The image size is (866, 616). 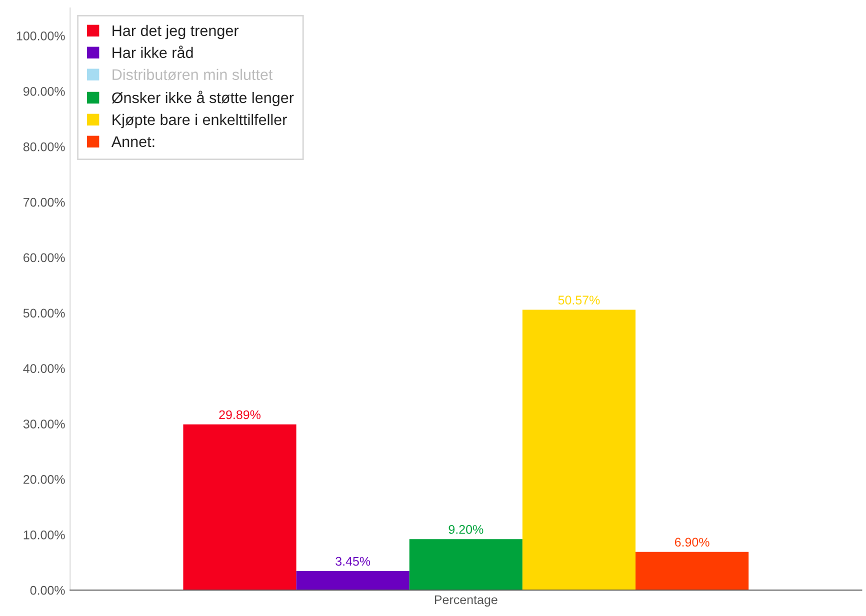 I want to click on y-tick-label: 10.00%, so click(x=44, y=535).